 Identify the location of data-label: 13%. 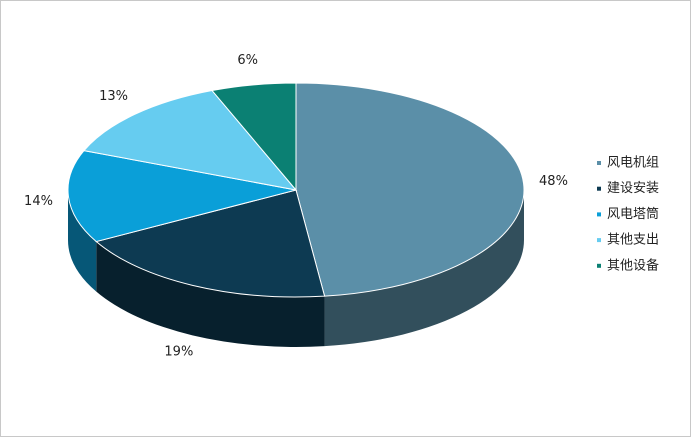
(113, 96).